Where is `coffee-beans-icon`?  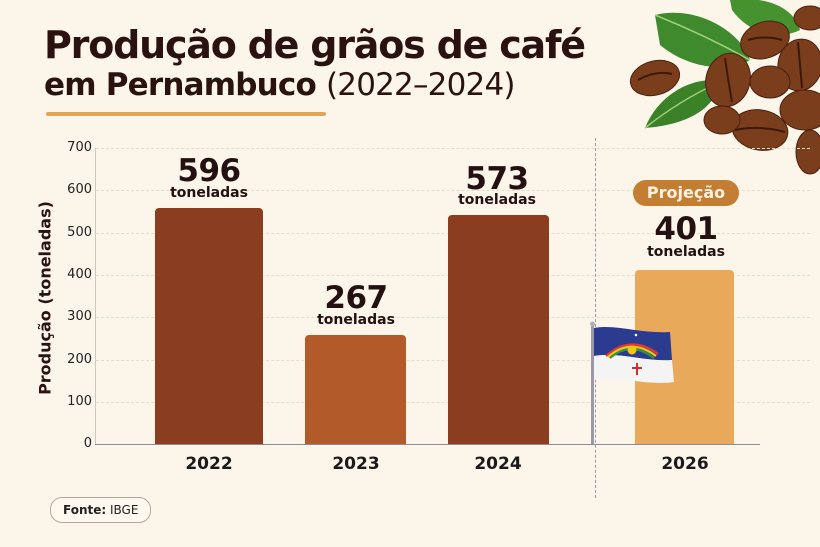
coffee-beans-icon is located at coordinates (724, 87).